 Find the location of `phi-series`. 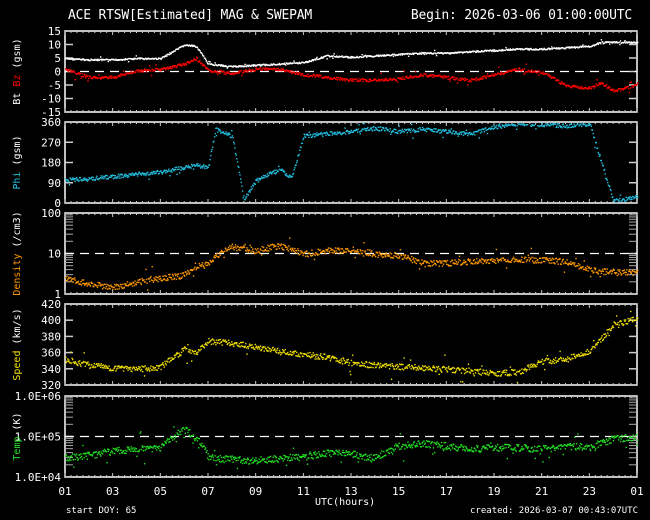

phi-series is located at coordinates (352, 163).